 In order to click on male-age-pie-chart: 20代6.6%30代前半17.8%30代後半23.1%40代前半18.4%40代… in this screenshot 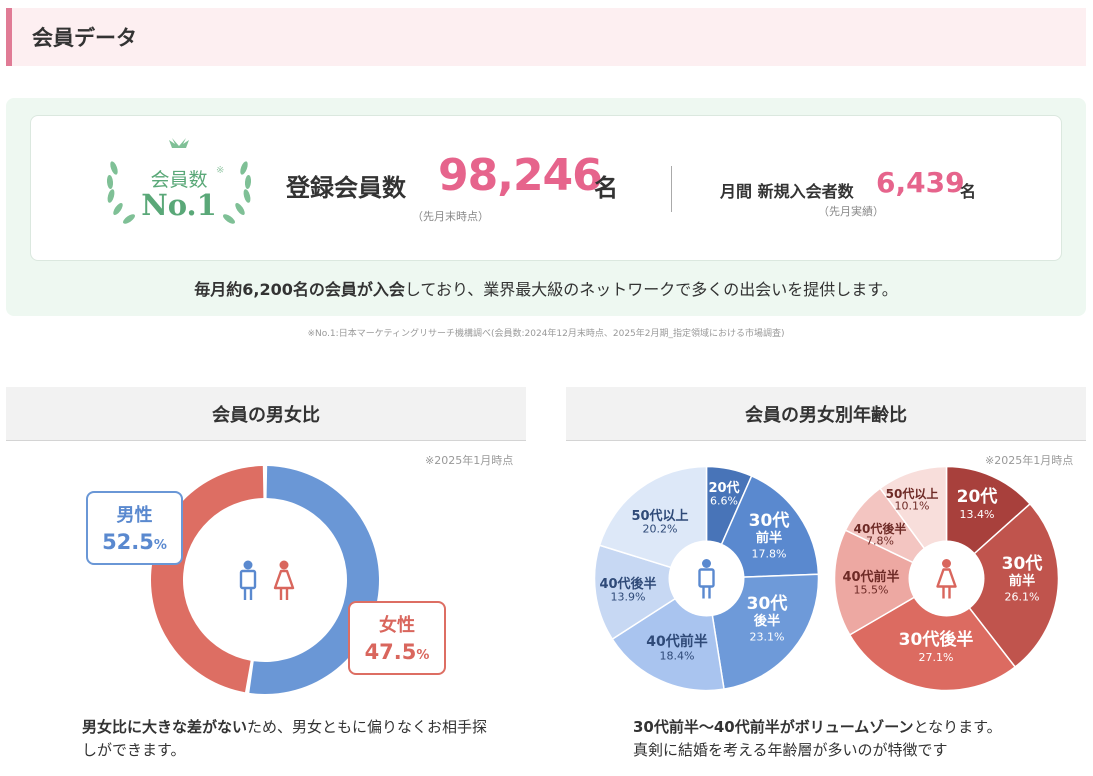, I will do `click(706, 578)`.